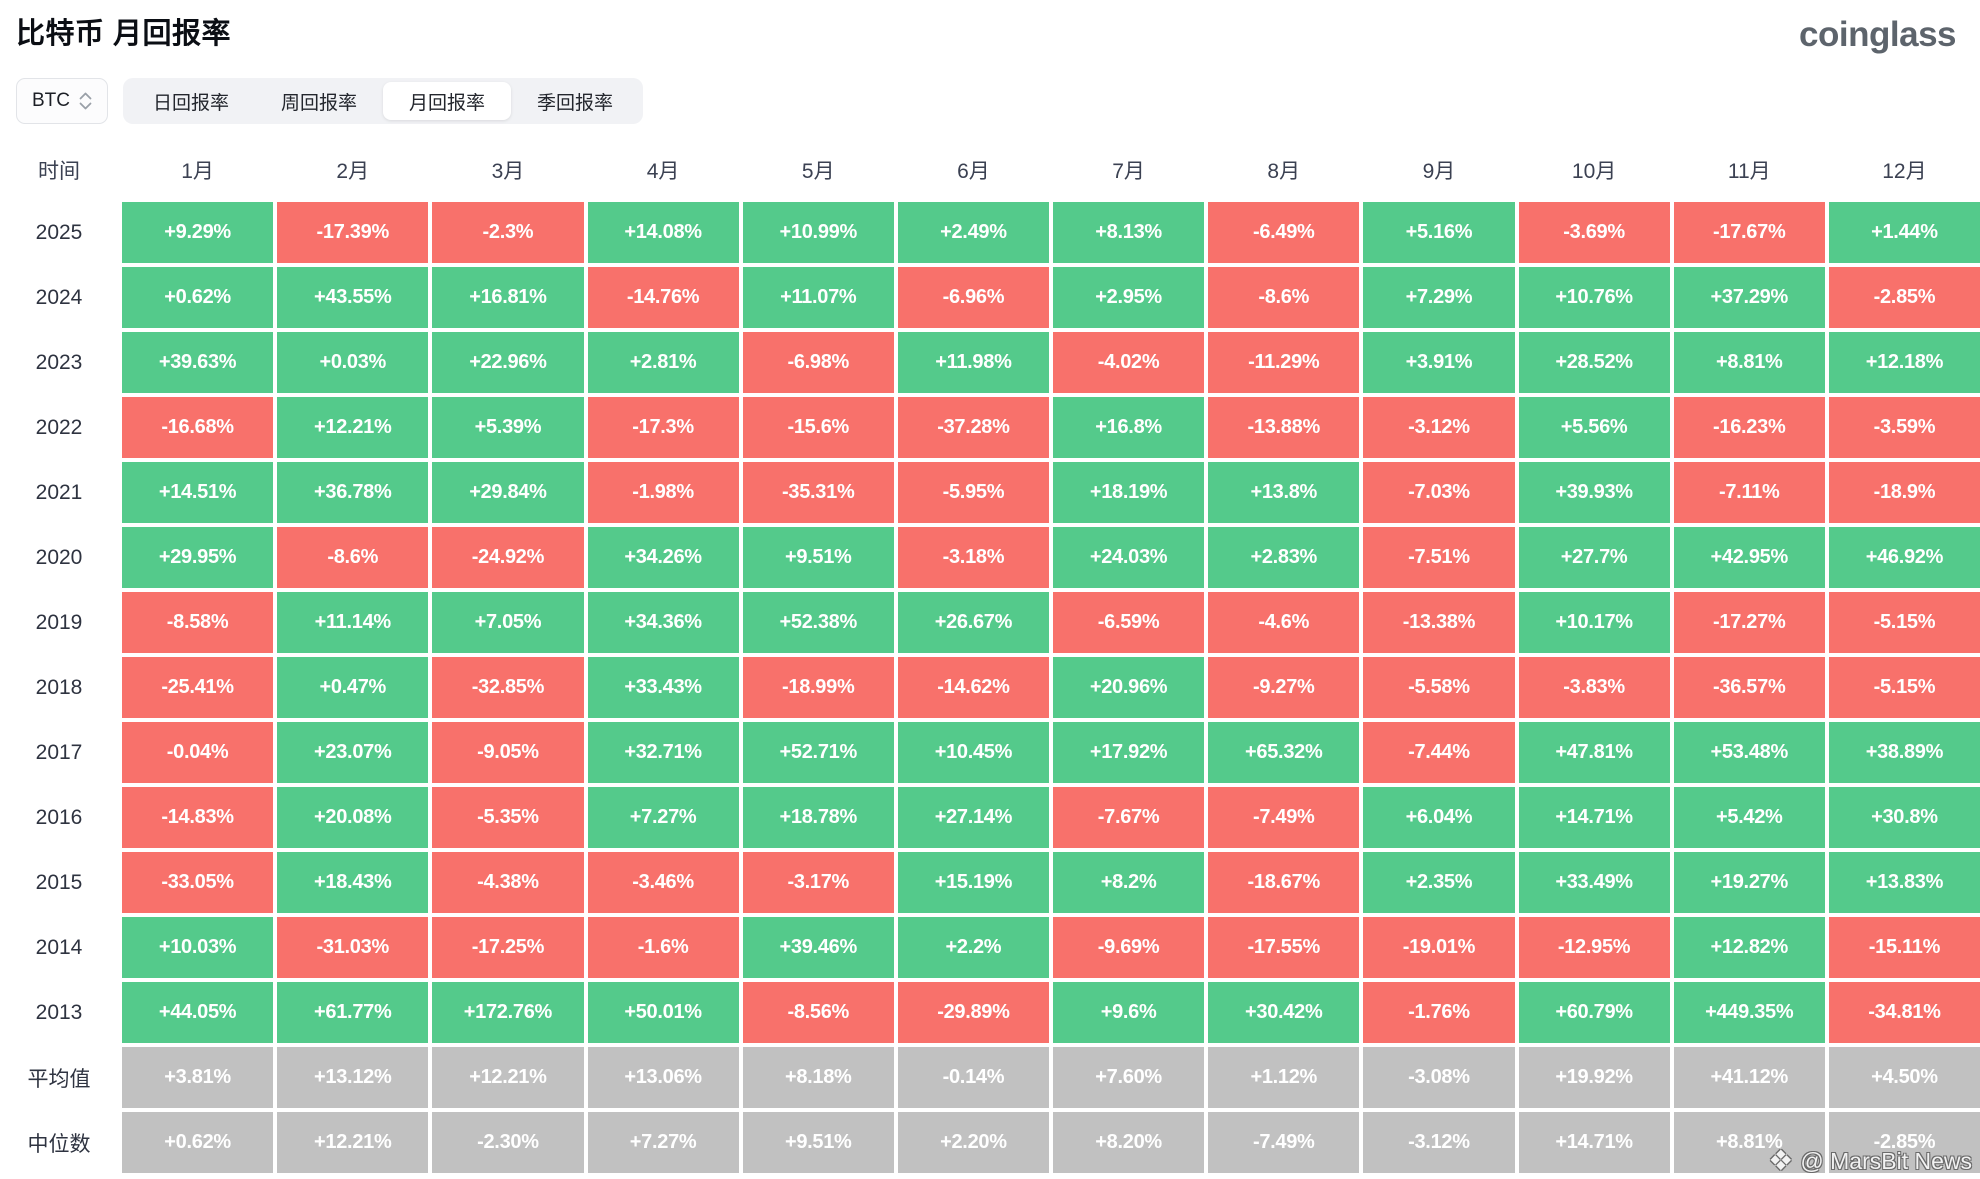  I want to click on return-cell: -18.67%, so click(1284, 882).